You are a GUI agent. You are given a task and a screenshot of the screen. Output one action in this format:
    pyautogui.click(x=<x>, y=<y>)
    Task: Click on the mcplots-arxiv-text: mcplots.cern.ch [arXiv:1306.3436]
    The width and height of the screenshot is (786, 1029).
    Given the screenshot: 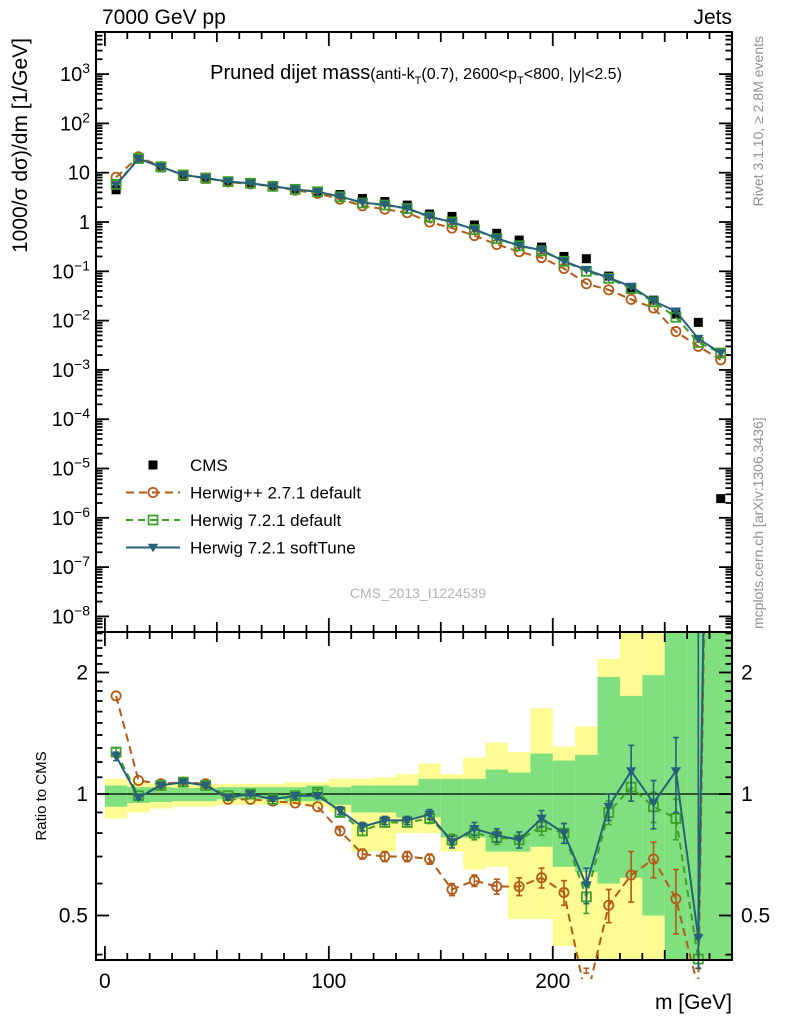 What is the action you would take?
    pyautogui.click(x=758, y=523)
    